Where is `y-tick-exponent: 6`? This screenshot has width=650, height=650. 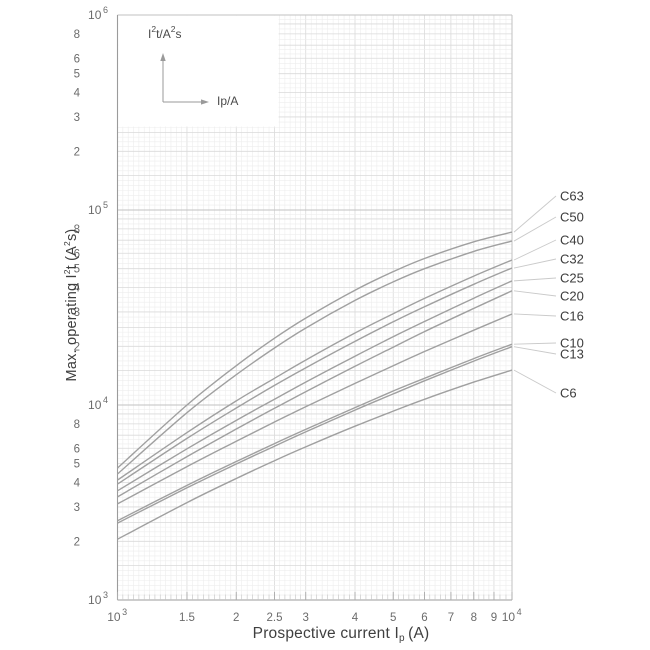
y-tick-exponent: 6 is located at coordinates (105, 10).